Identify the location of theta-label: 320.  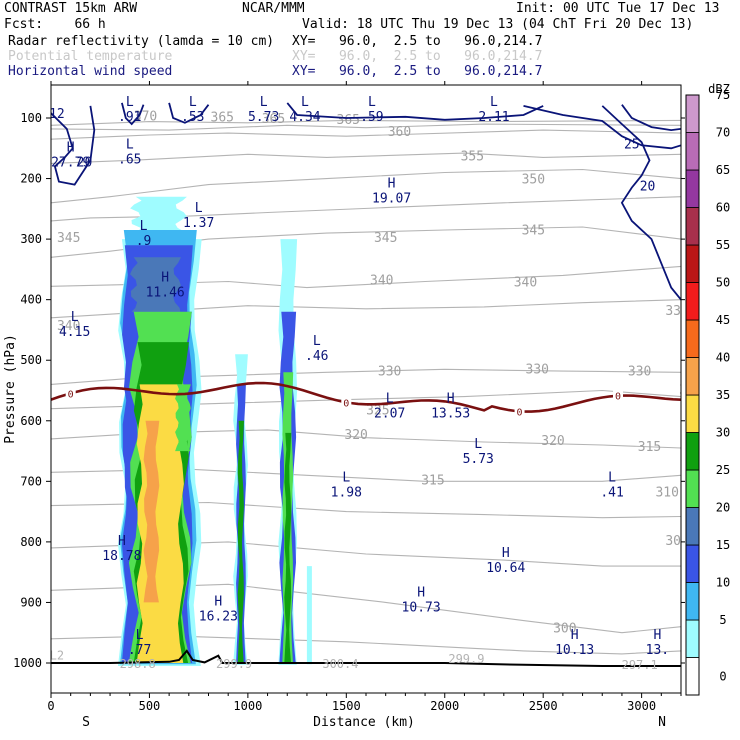
(355, 435).